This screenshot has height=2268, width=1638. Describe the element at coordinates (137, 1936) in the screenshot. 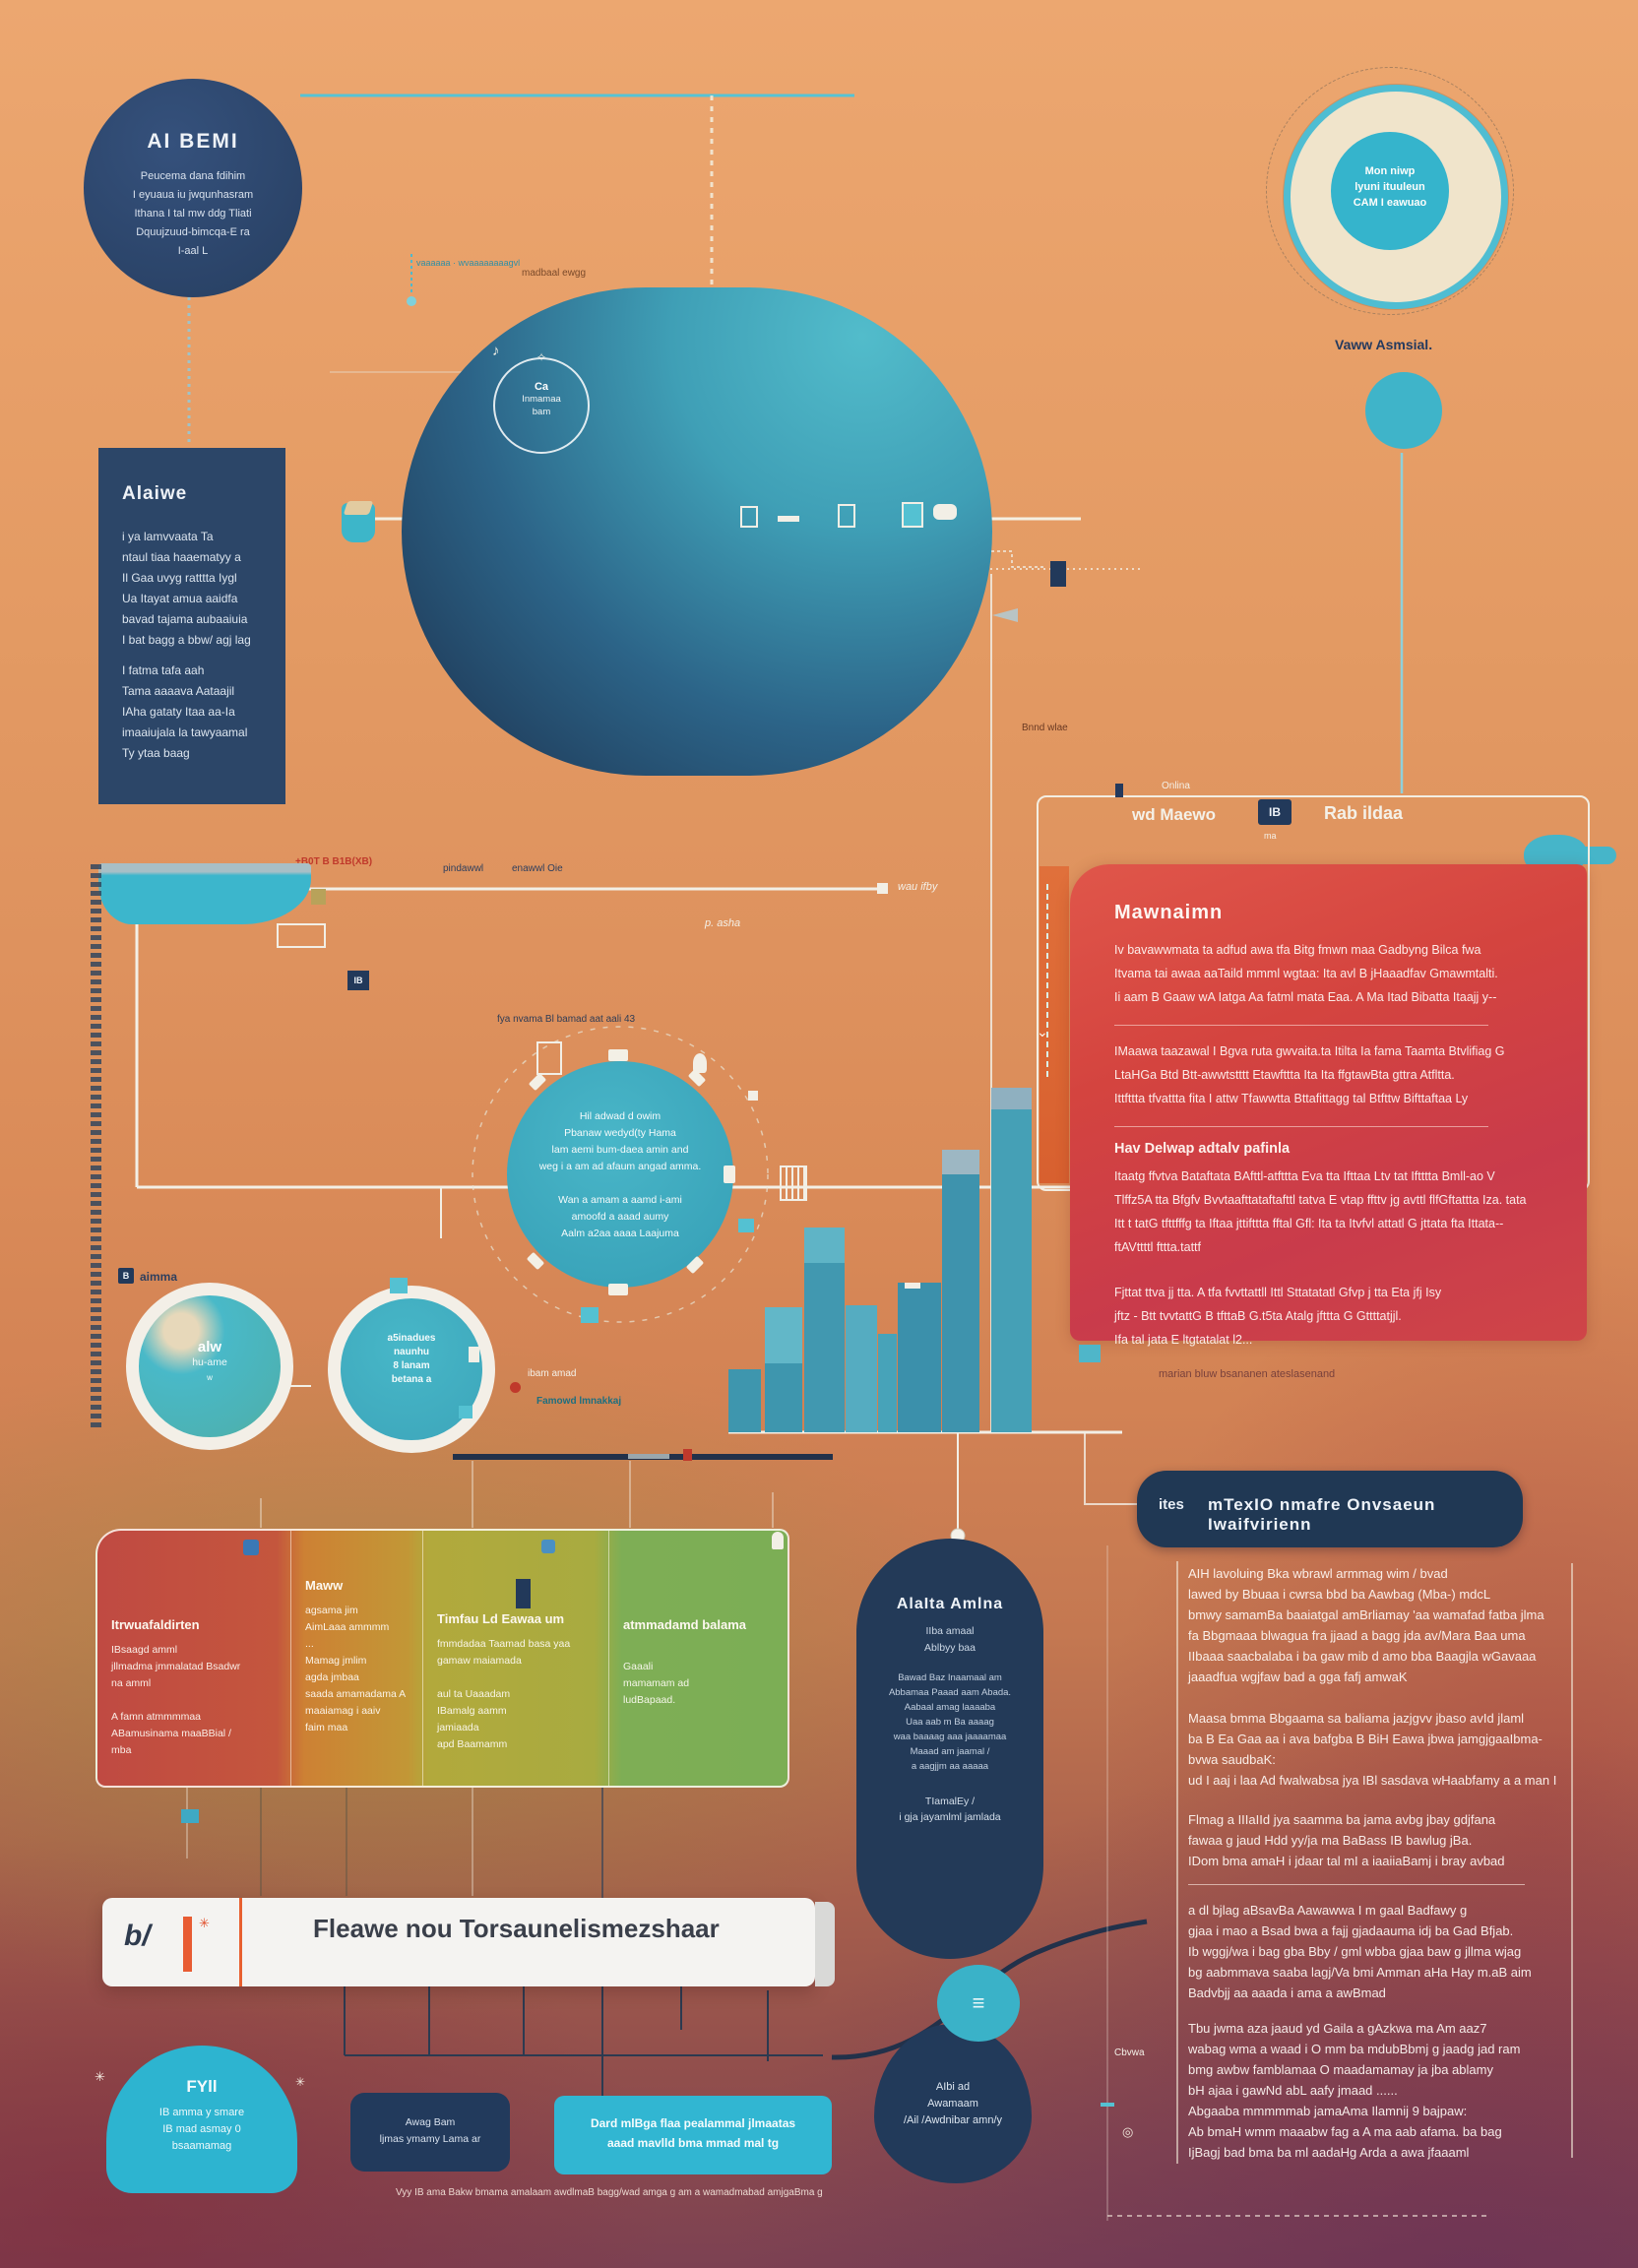

I see `pen-icon: b/` at that location.